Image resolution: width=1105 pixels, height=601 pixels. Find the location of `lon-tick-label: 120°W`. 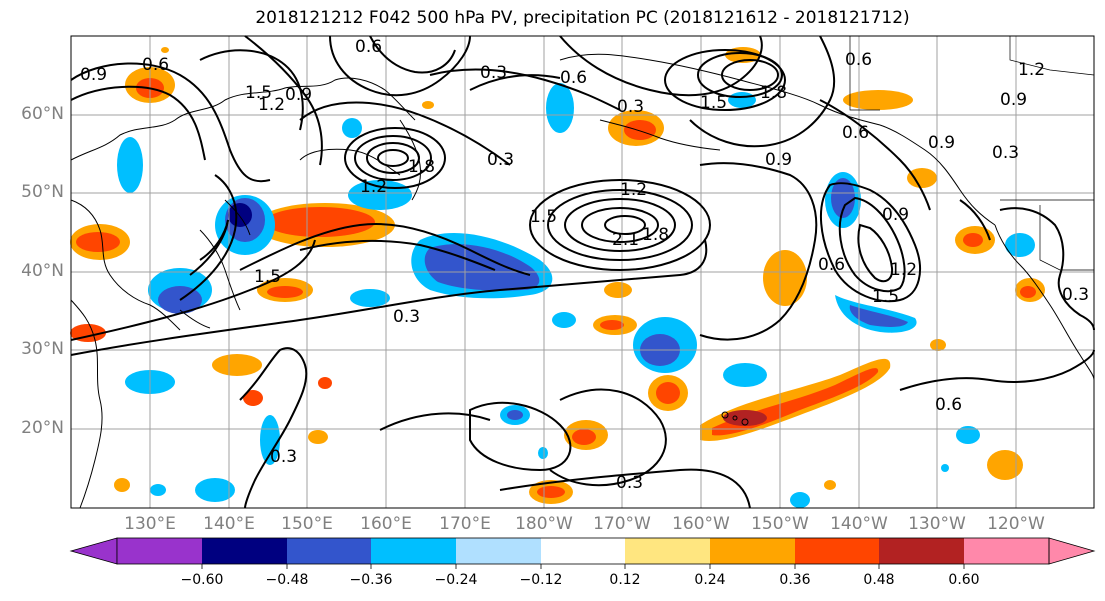

lon-tick-label: 120°W is located at coordinates (1016, 524).